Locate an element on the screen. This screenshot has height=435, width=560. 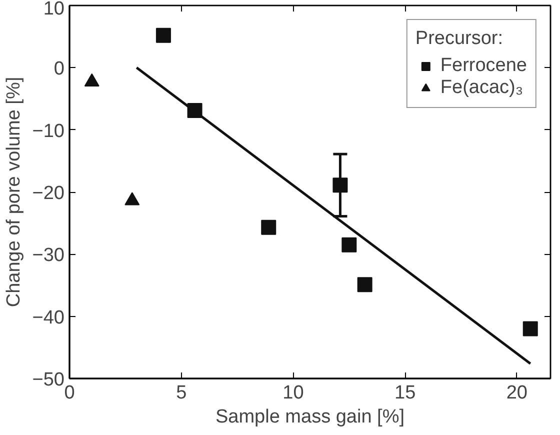
x-tick-label: 15 is located at coordinates (405, 393).